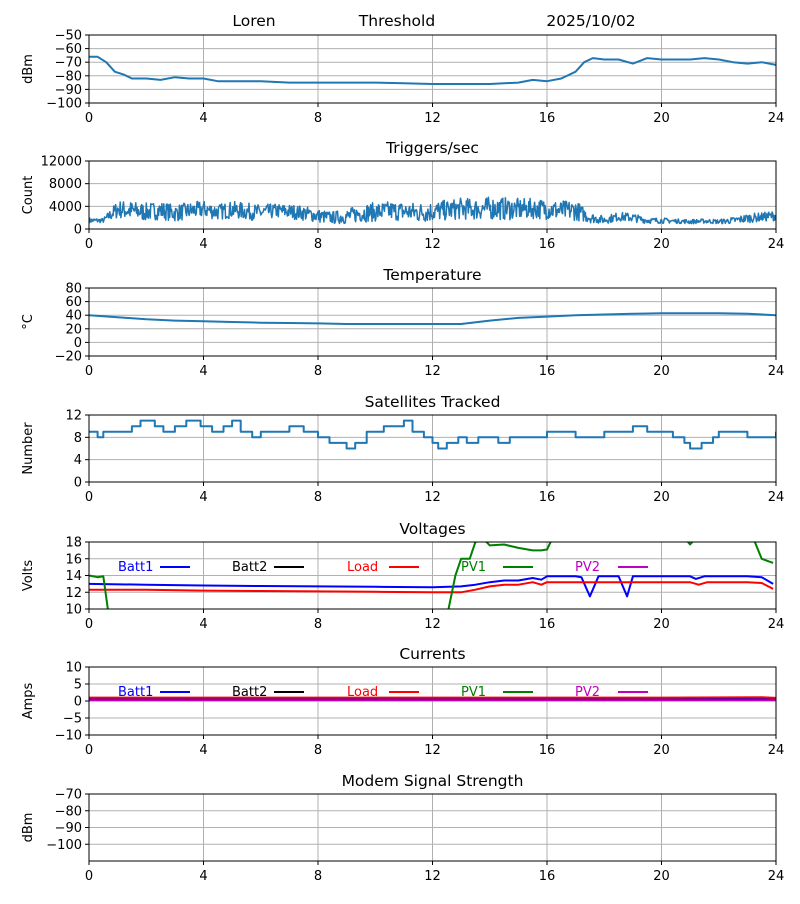  Describe the element at coordinates (68, 36) in the screenshot. I see `y-tick-label: −50` at that location.